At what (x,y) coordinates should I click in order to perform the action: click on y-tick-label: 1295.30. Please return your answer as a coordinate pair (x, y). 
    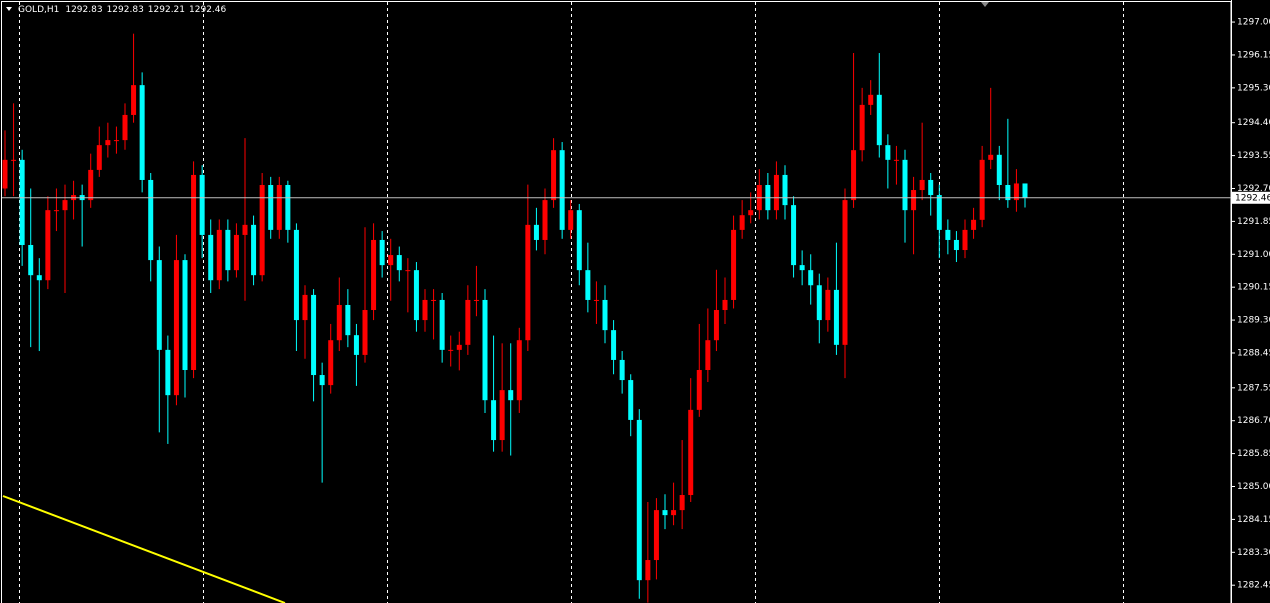
    Looking at the image, I should click on (1253, 88).